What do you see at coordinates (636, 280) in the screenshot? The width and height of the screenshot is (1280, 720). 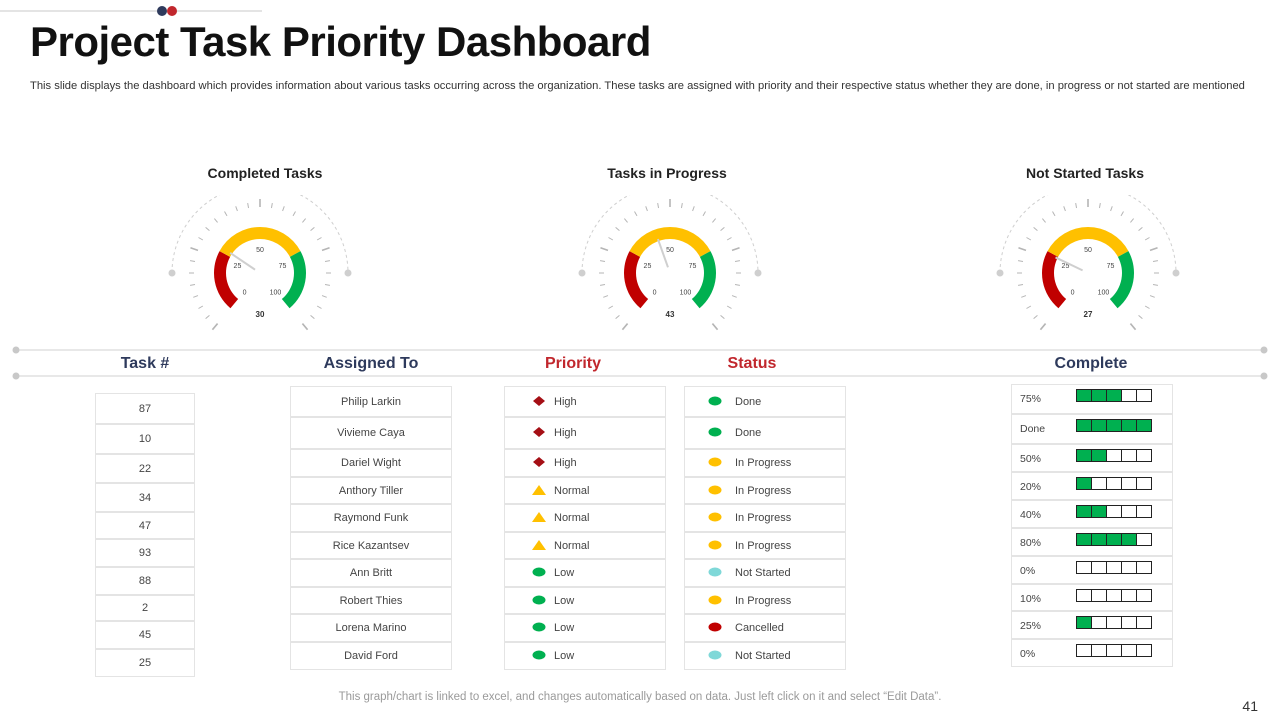 I see `gauge-band-red` at bounding box center [636, 280].